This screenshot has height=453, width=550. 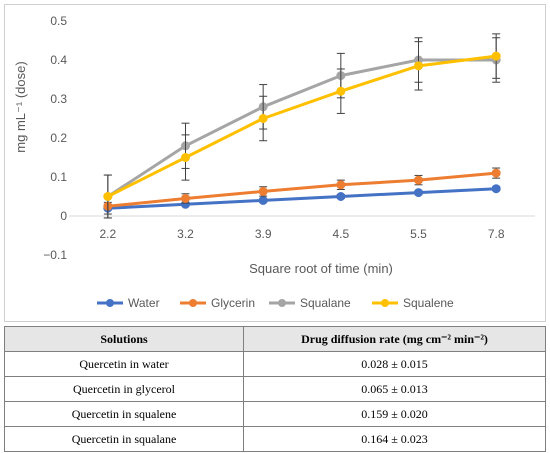 I want to click on y-tick-label: 0, so click(x=63, y=216).